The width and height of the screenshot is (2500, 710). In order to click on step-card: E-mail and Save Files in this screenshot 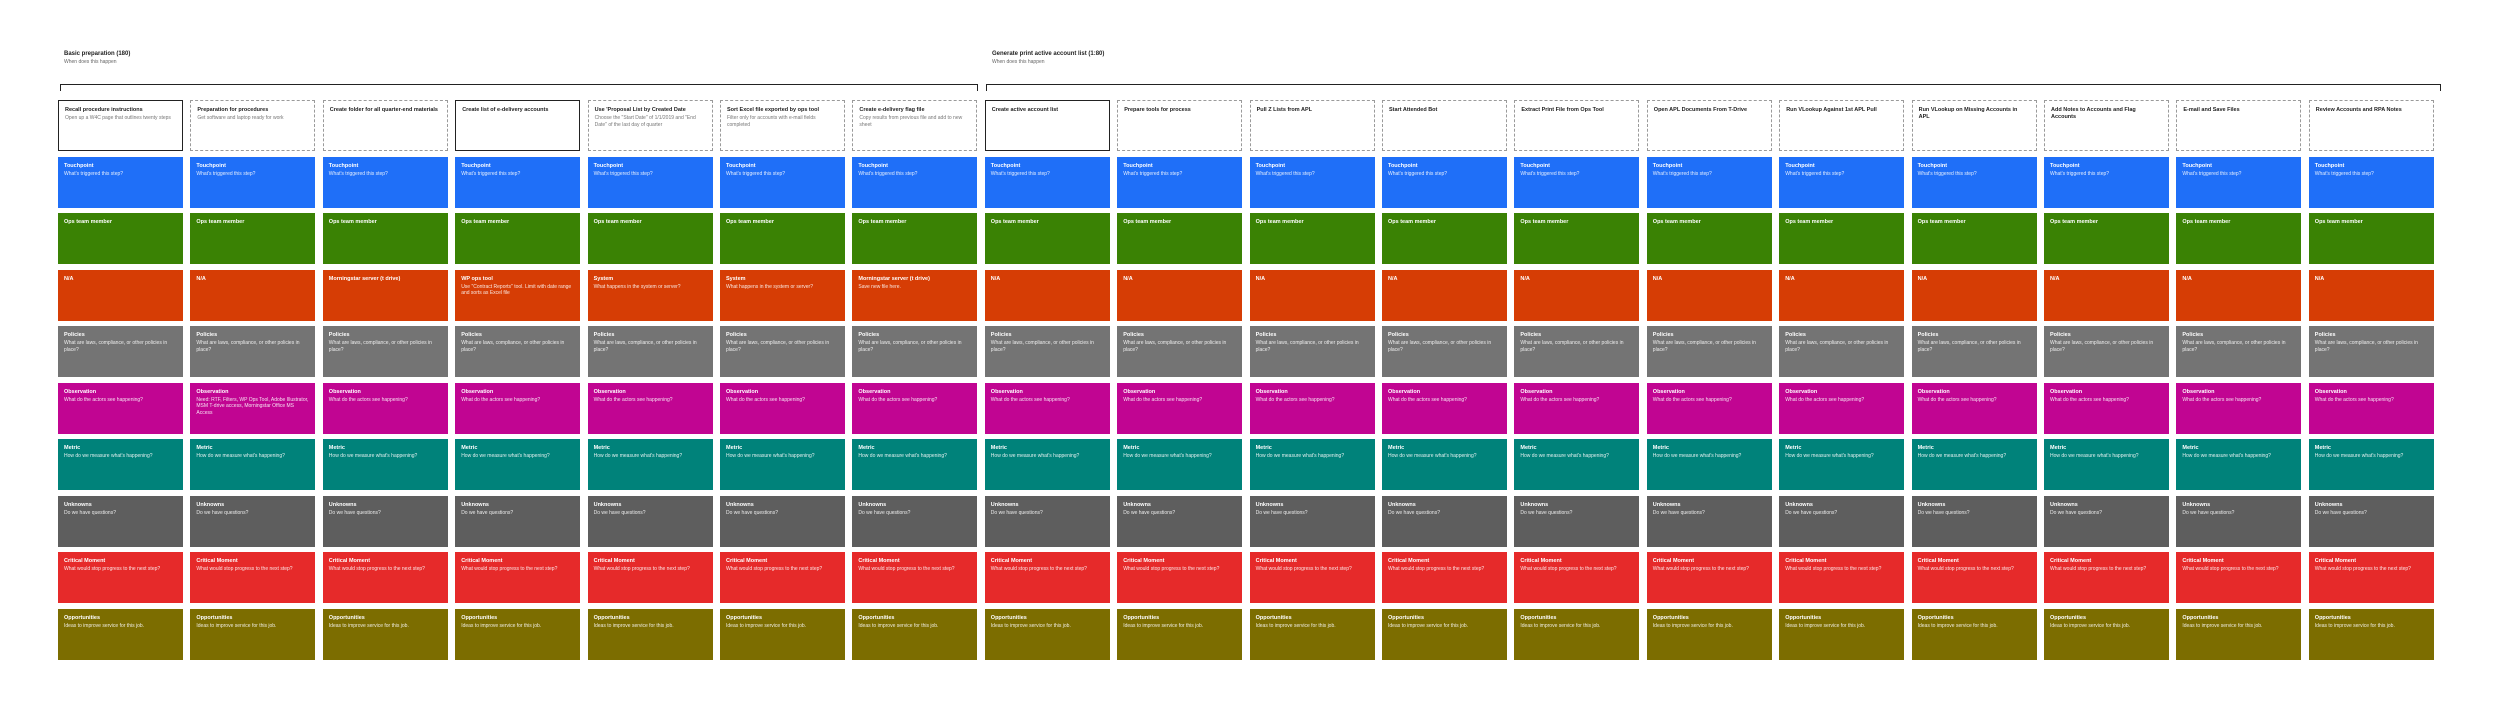, I will do `click(2239, 125)`.